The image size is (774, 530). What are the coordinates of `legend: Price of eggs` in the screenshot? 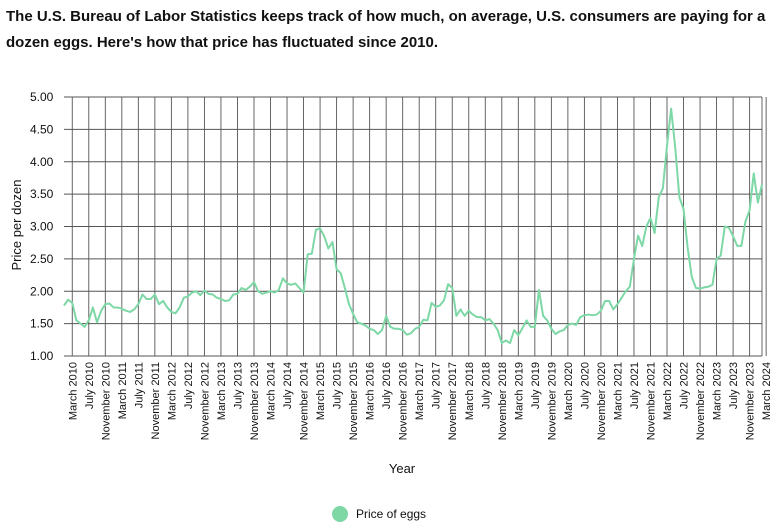 It's located at (379, 514).